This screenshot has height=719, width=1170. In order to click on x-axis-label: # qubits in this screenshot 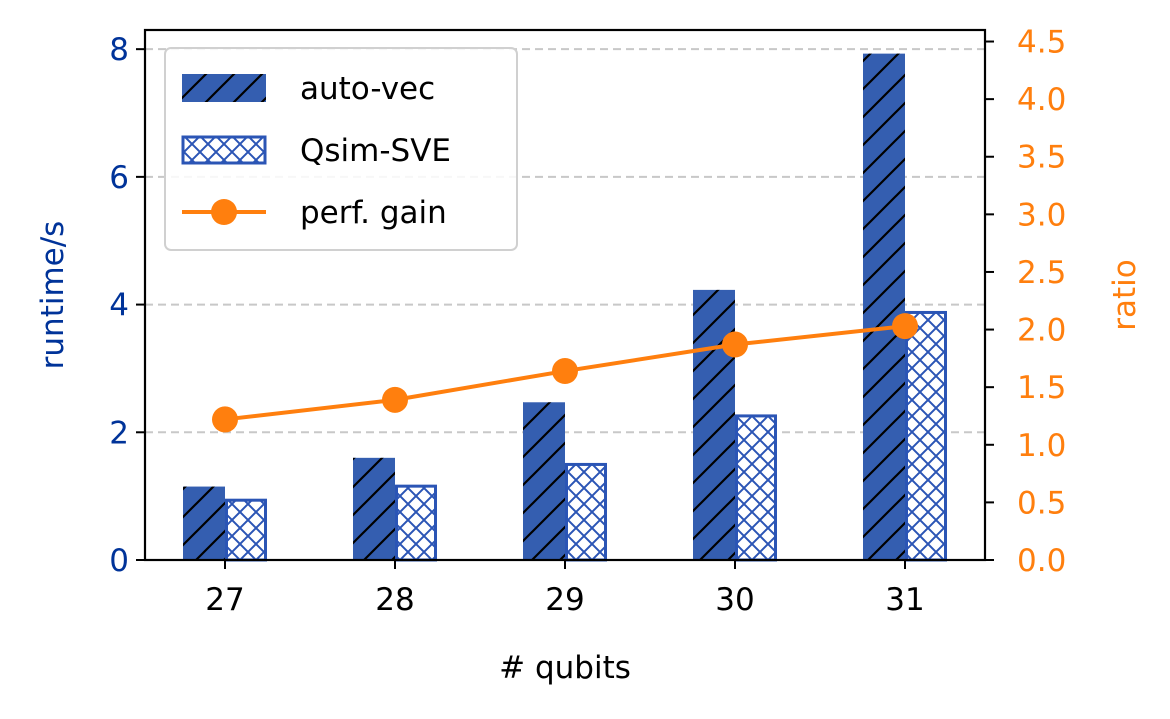, I will do `click(565, 668)`.